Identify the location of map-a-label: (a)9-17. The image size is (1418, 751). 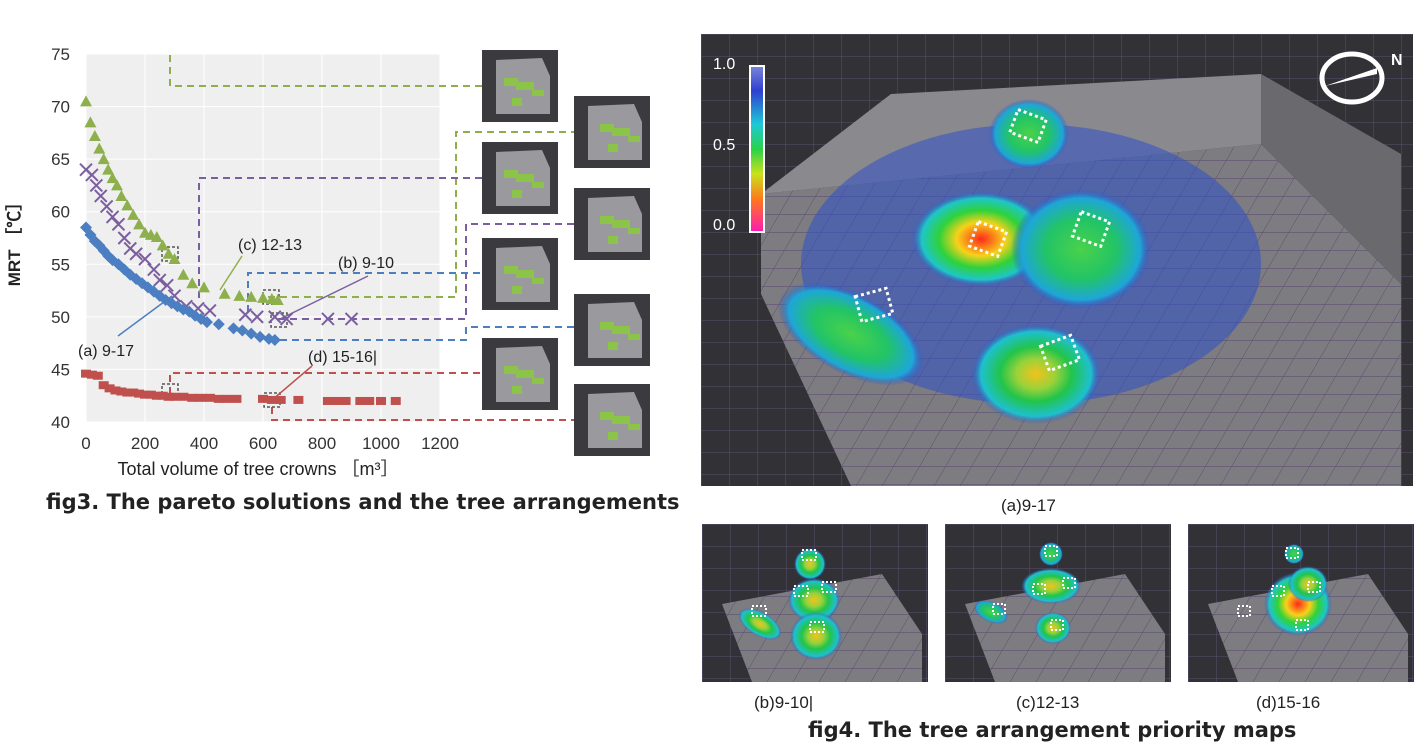
(1028, 505).